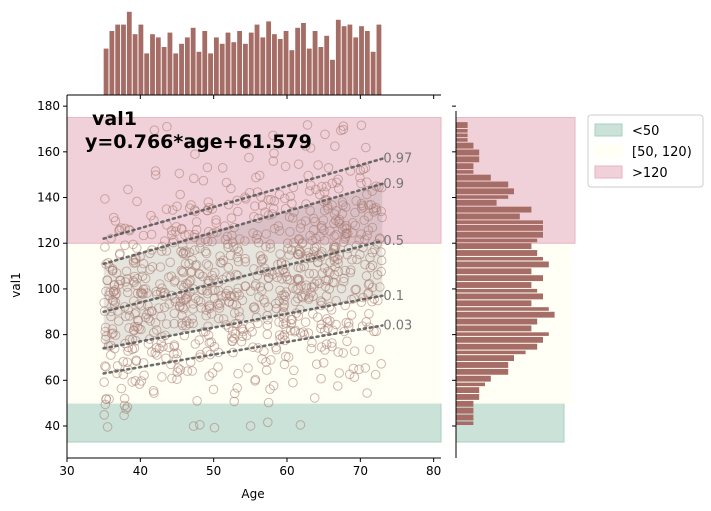  I want to click on quantile-label-4: 0.03, so click(397, 325).